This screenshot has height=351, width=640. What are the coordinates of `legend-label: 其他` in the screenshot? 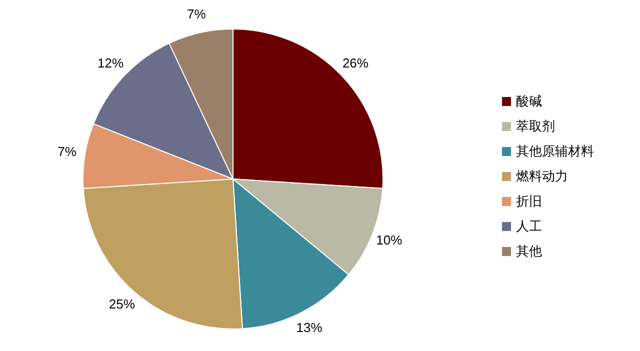 It's located at (529, 250).